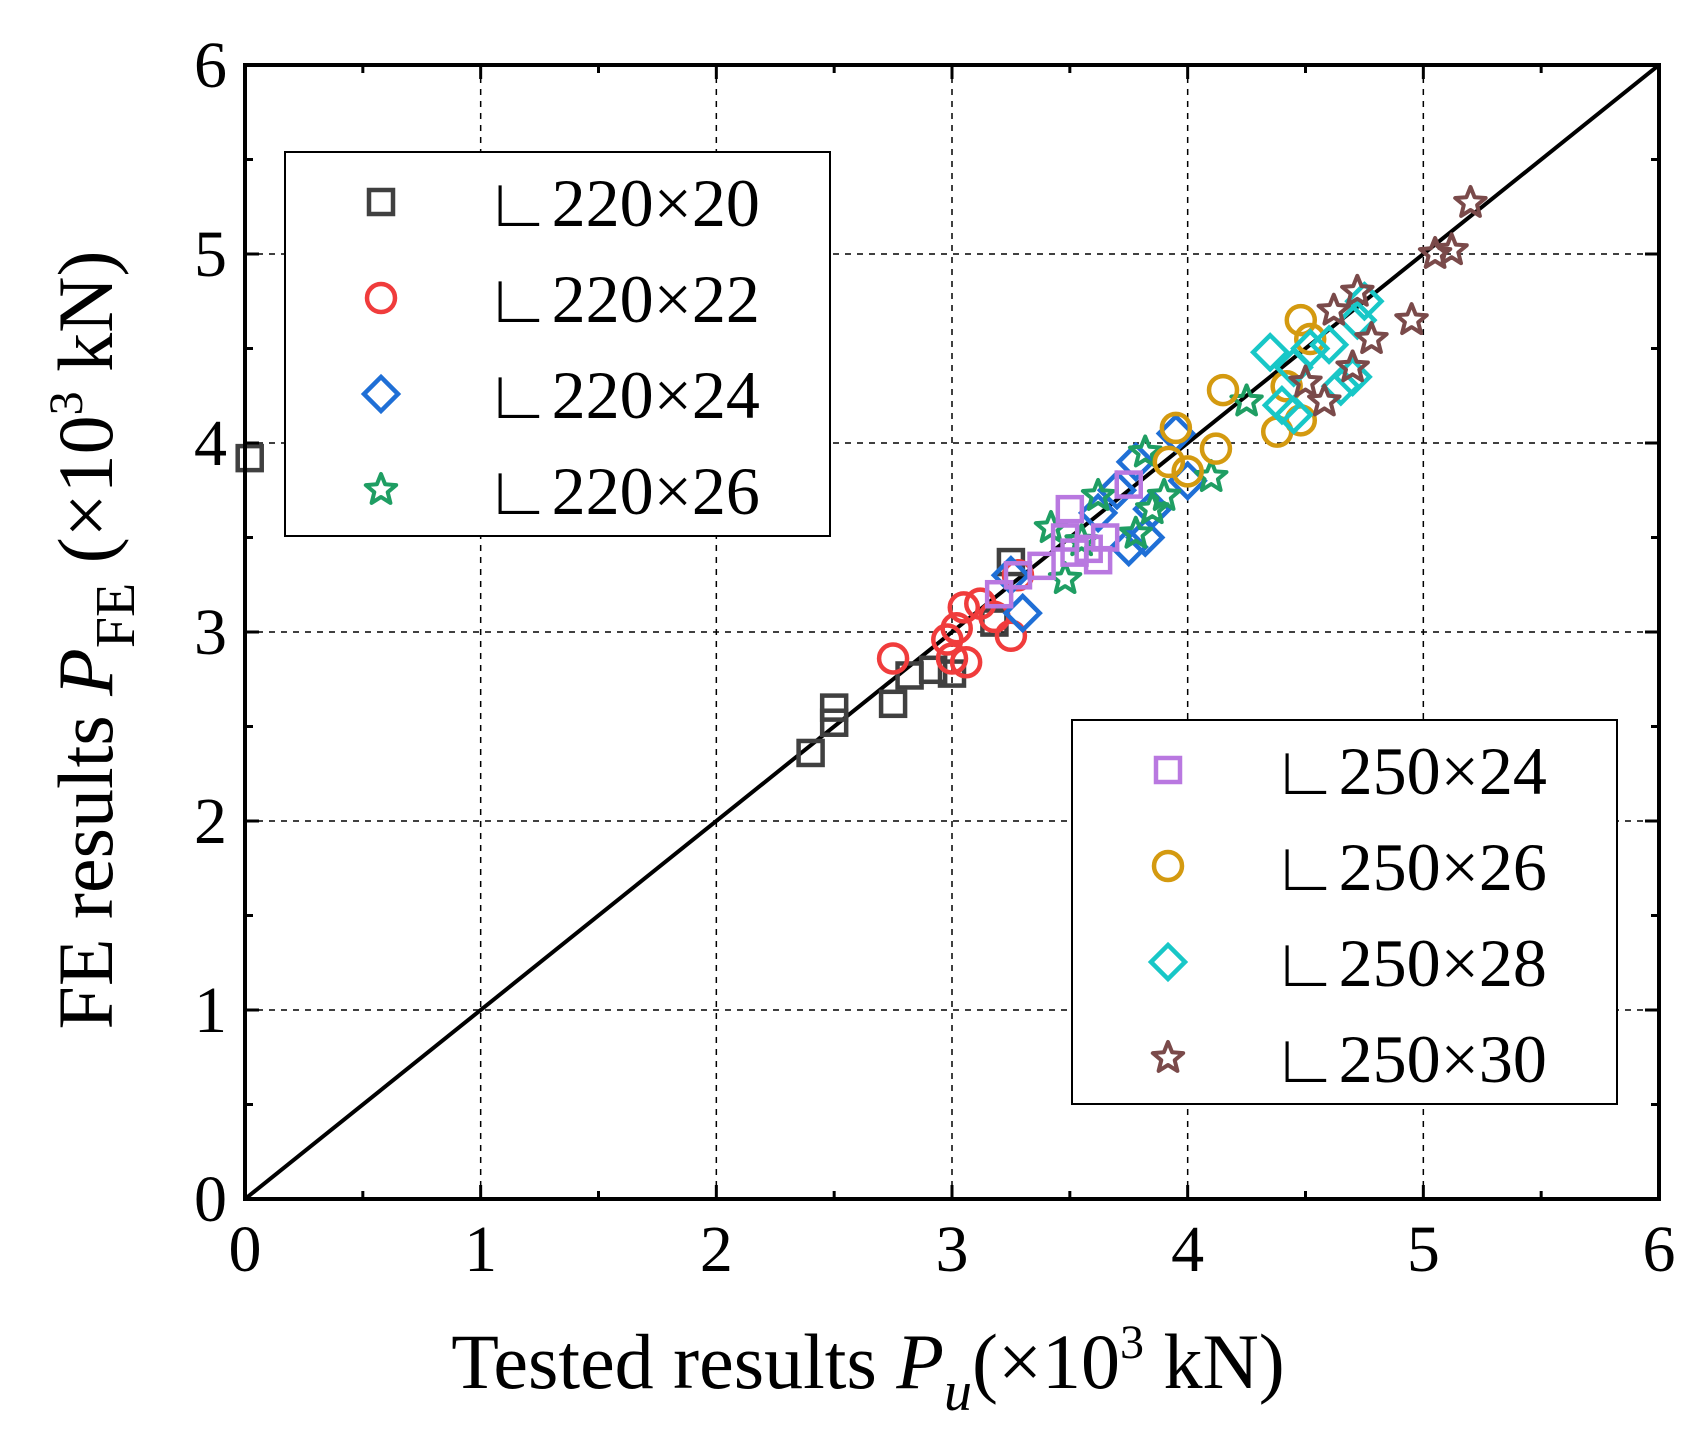 The width and height of the screenshot is (1694, 1436). Describe the element at coordinates (210, 443) in the screenshot. I see `y-tick-label: 4` at that location.